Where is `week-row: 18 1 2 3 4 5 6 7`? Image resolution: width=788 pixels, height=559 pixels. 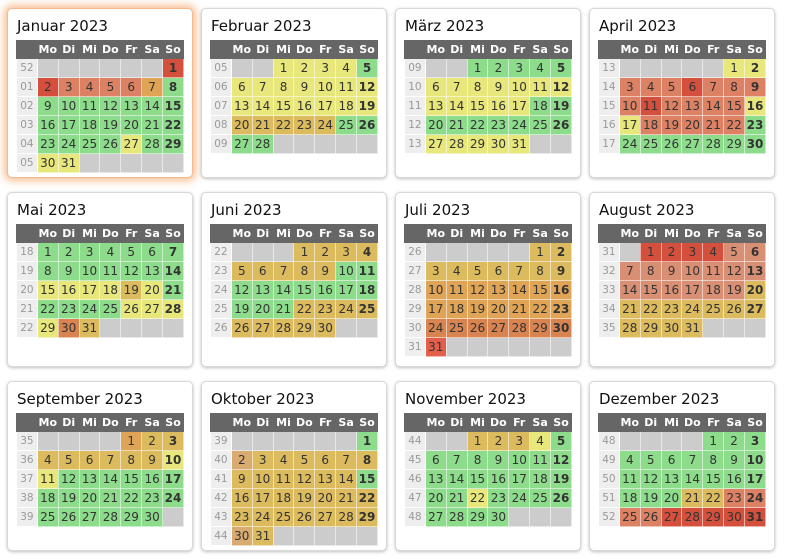 week-row: 18 1 2 3 4 5 6 7 is located at coordinates (100, 252).